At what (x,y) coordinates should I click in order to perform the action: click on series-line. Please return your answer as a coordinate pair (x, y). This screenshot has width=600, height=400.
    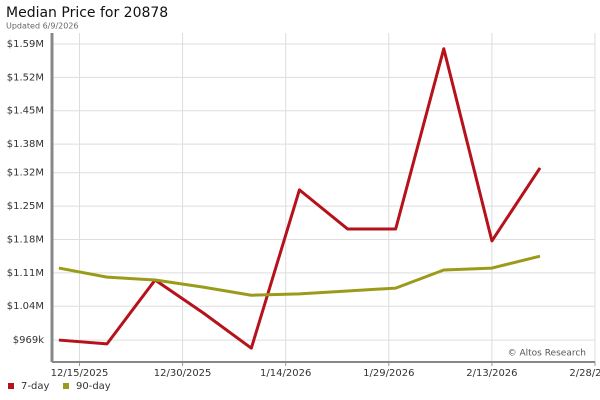
    Looking at the image, I should click on (299, 275).